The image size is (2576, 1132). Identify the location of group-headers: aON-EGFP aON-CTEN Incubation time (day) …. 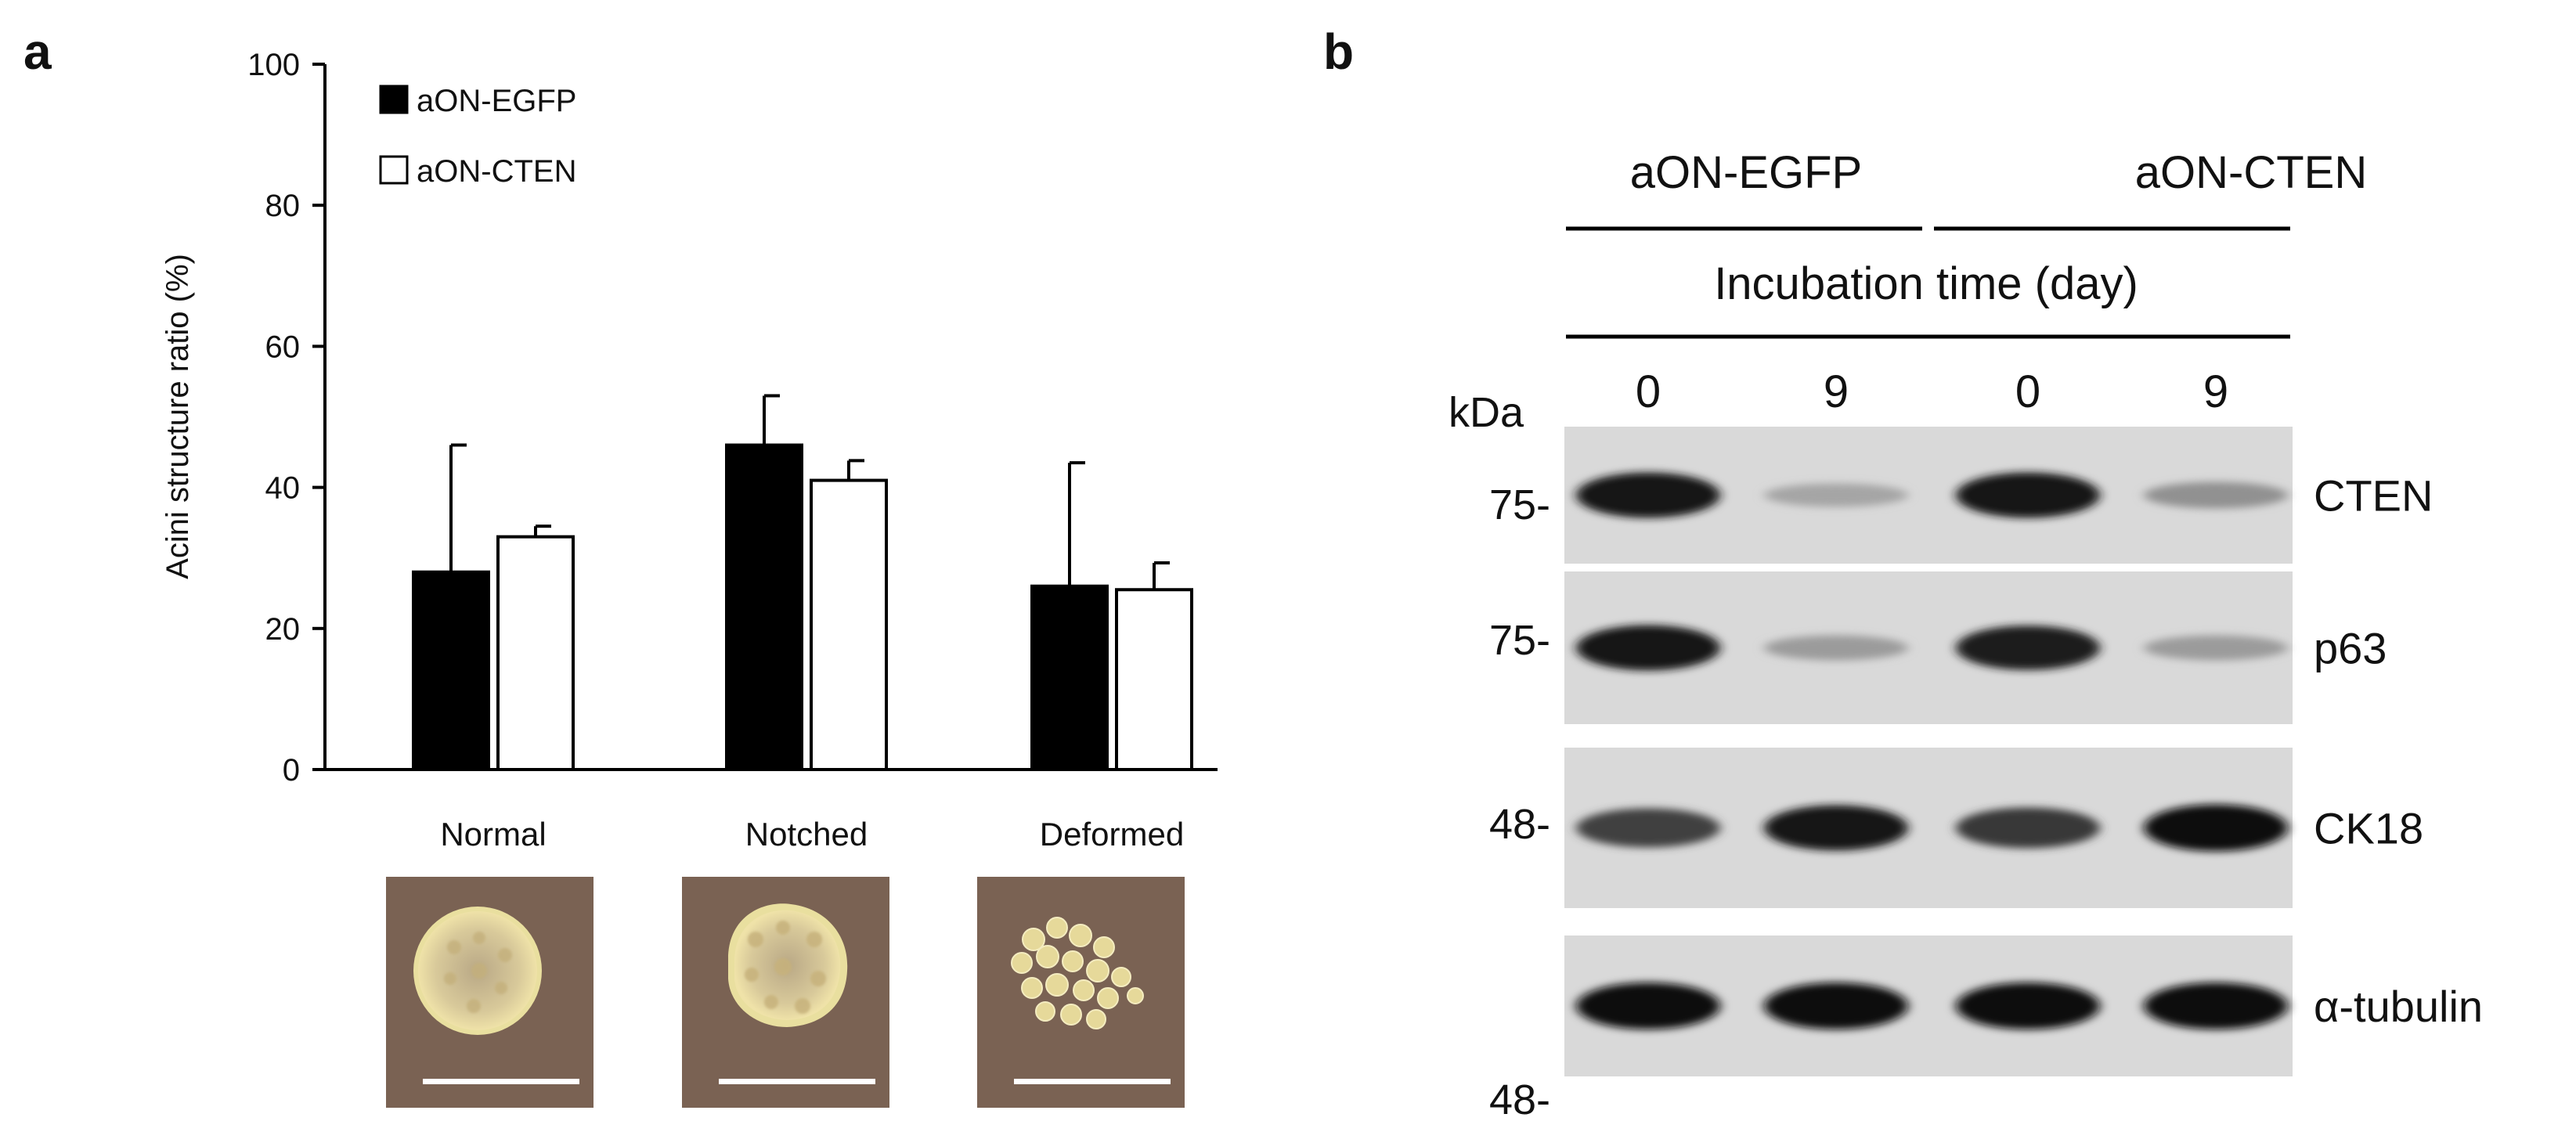
(1908, 291).